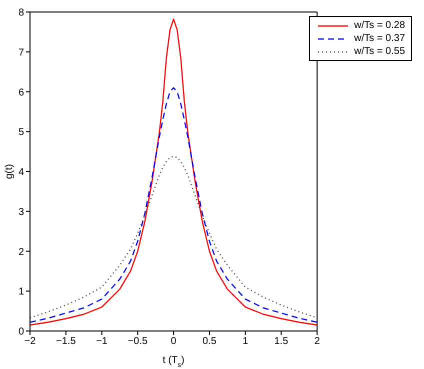 The image size is (424, 369). What do you see at coordinates (21, 52) in the screenshot?
I see `y-tick-label: 7` at bounding box center [21, 52].